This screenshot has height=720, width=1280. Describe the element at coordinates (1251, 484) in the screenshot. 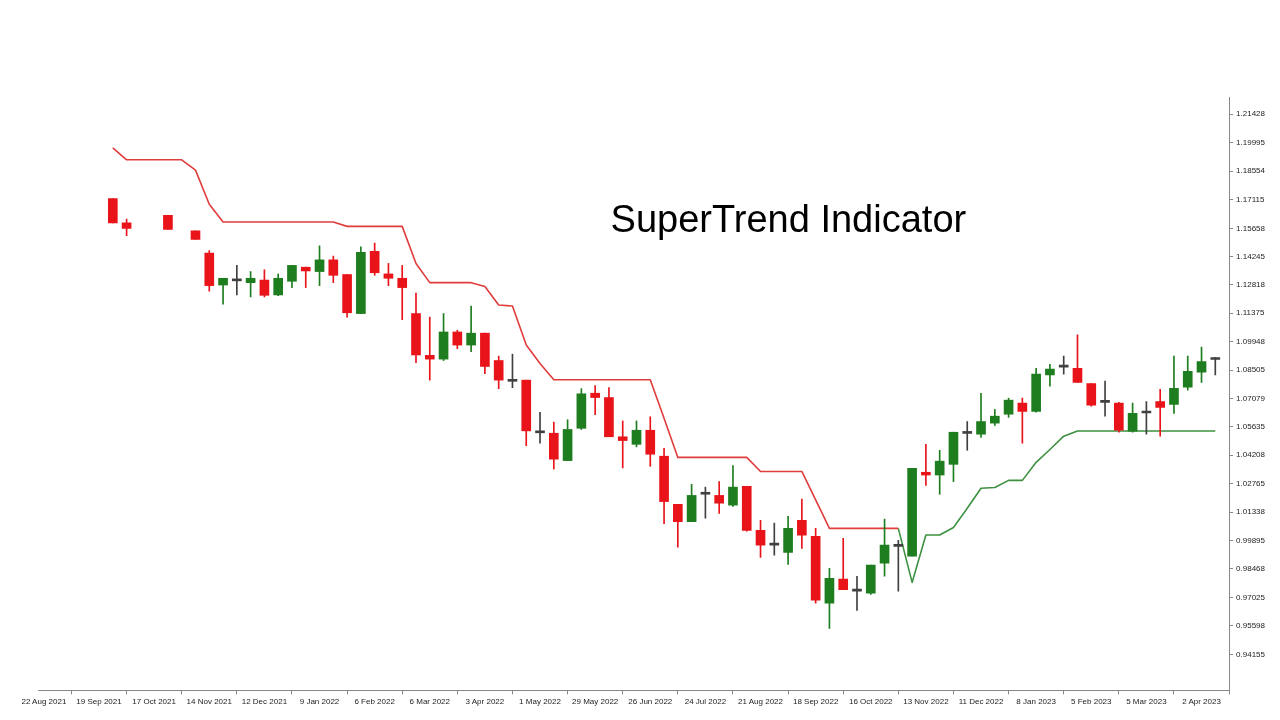

I see `y-tick-label: 1.02765` at that location.